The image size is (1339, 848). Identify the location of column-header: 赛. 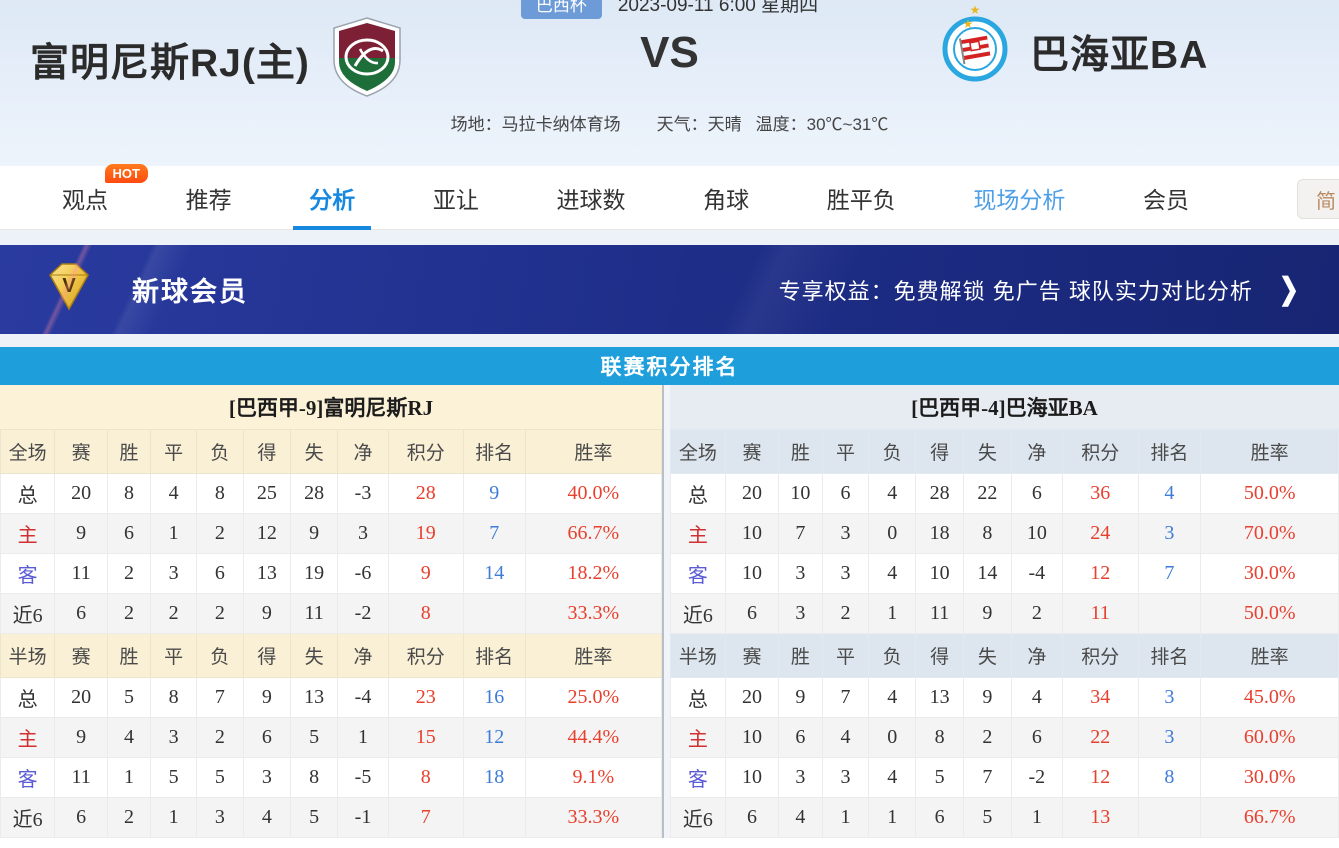
(81, 451).